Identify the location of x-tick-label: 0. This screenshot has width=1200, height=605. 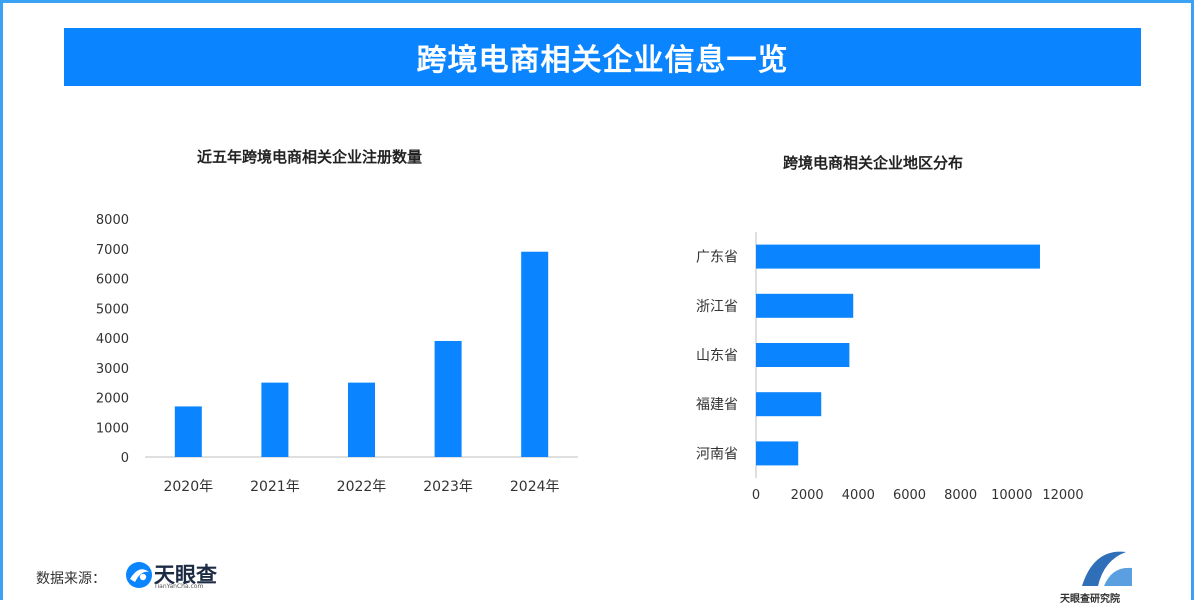
(756, 495).